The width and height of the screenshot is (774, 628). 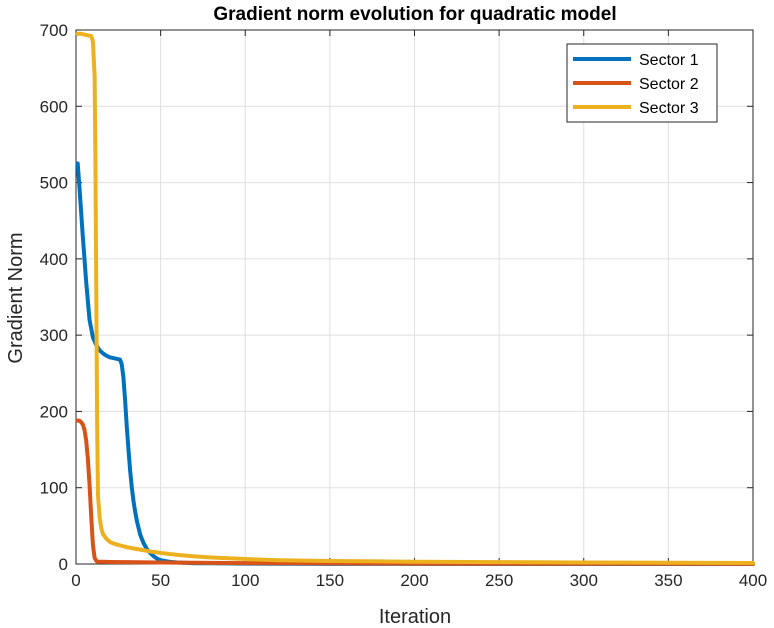 What do you see at coordinates (54, 259) in the screenshot?
I see `y-tick-label: 400` at bounding box center [54, 259].